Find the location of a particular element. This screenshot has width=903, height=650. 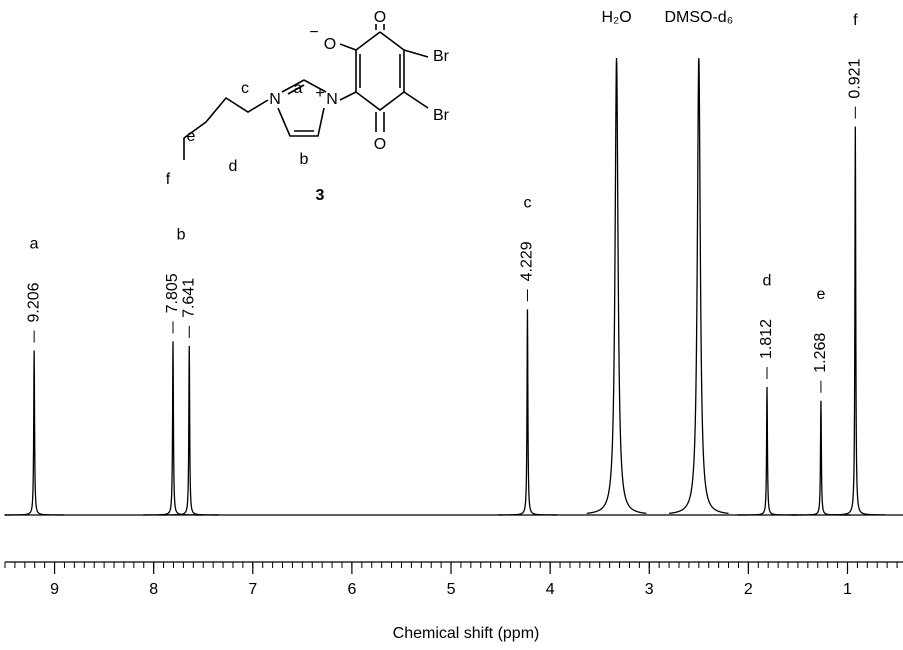

solvent-label: H₂O is located at coordinates (616, 17).